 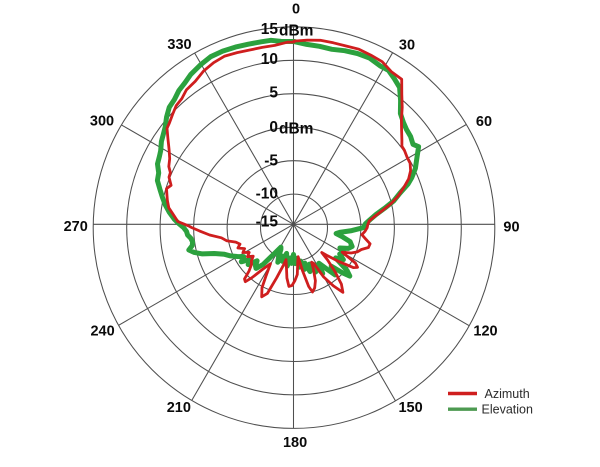 What do you see at coordinates (270, 29) in the screenshot?
I see `svg-text: 15` at bounding box center [270, 29].